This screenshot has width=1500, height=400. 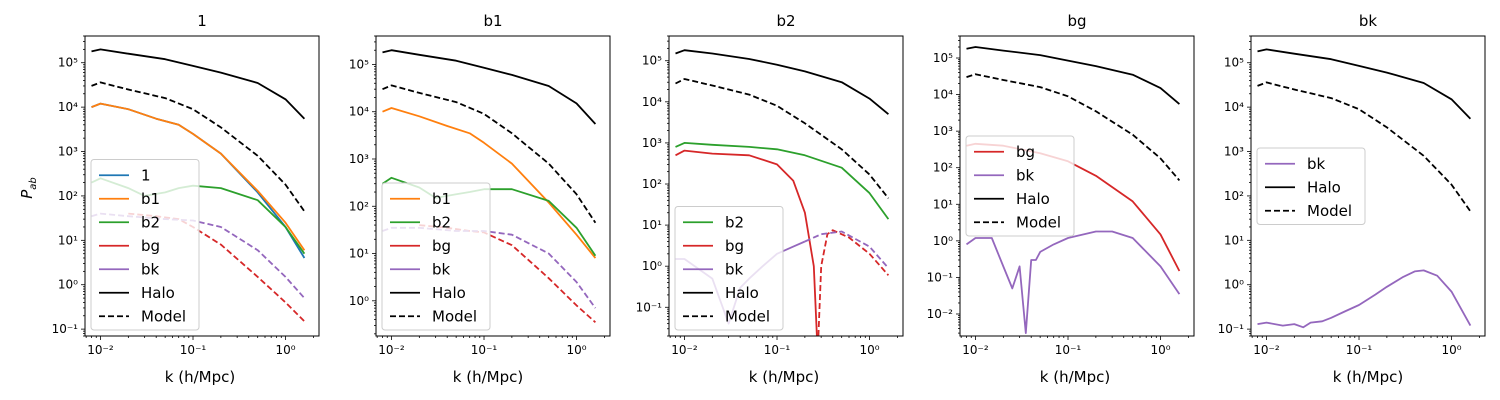 I want to click on legend: bk Halo Model, so click(x=1311, y=186).